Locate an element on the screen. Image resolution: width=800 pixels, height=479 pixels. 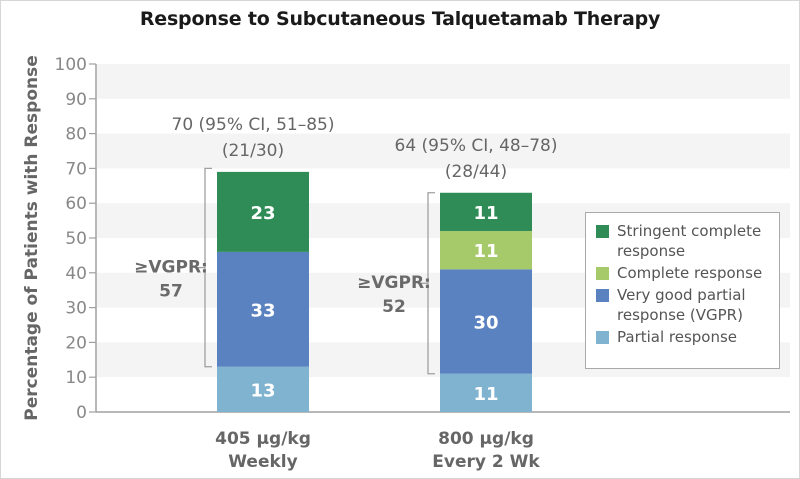
bar-segment-complete-response is located at coordinates (486, 250).